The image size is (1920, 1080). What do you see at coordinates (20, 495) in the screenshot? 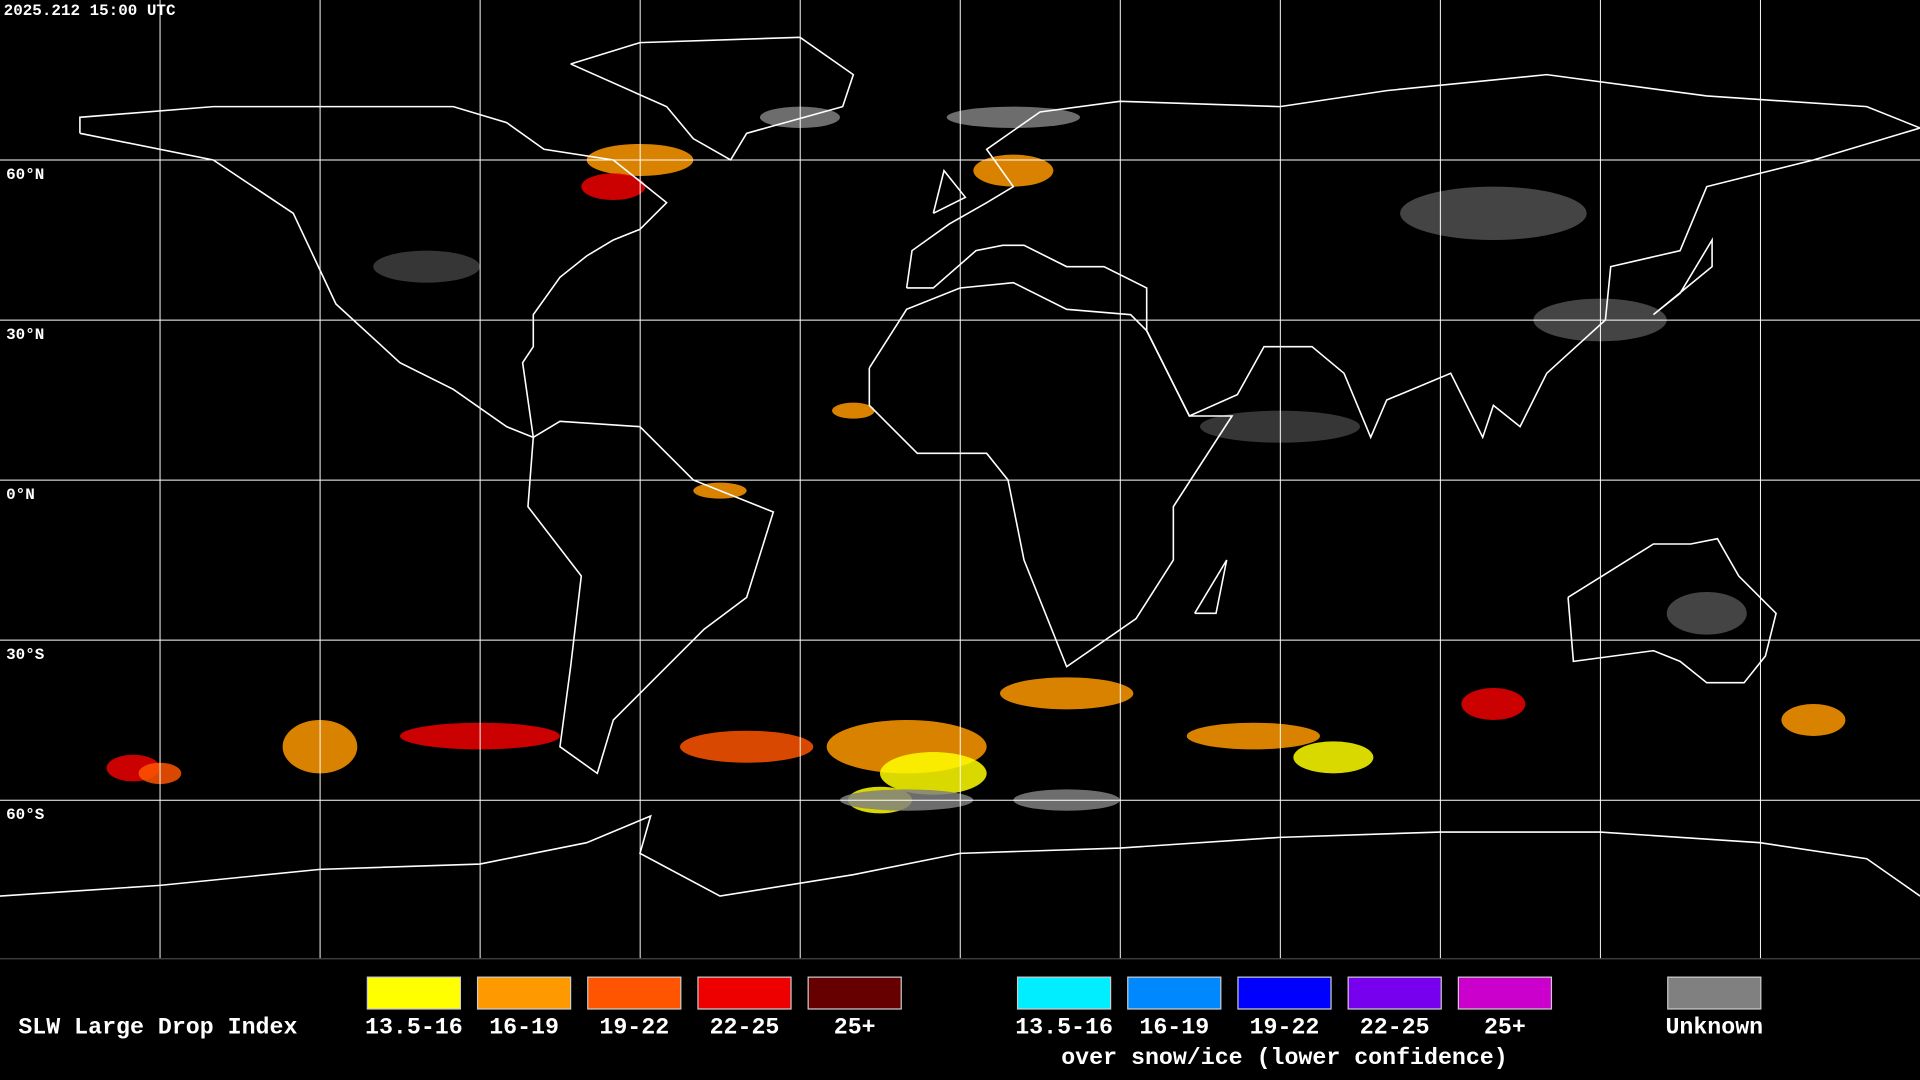
I see `latitude-label: 0°N` at bounding box center [20, 495].